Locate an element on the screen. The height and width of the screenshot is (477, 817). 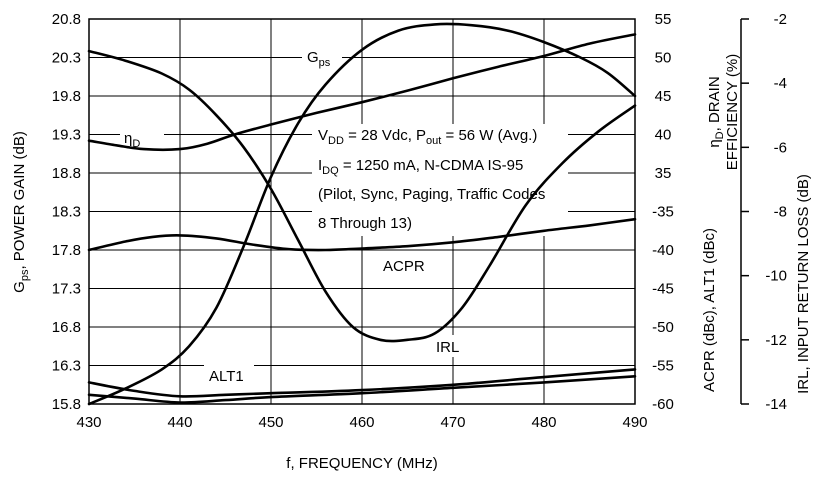
x-tick-label: 490 is located at coordinates (634, 422).